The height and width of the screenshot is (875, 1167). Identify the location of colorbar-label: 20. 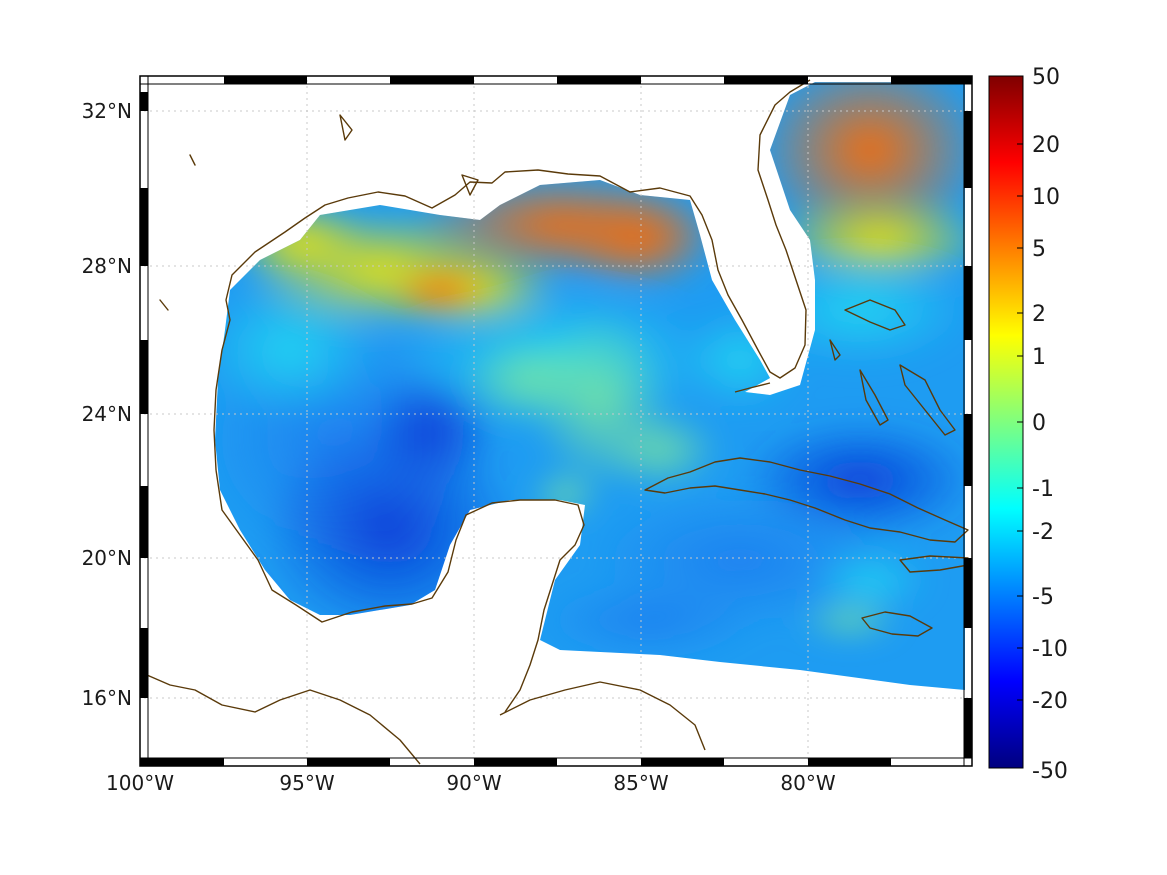
(1046, 145).